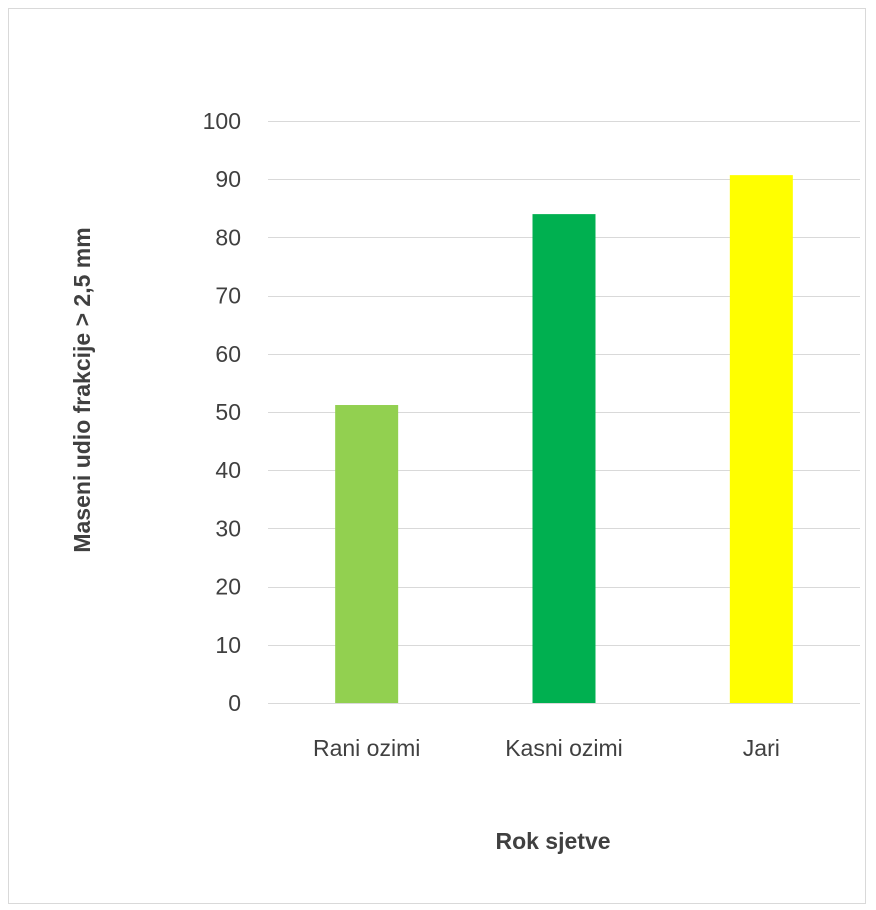  Describe the element at coordinates (366, 748) in the screenshot. I see `x-tick-label: Rani ozimi` at that location.